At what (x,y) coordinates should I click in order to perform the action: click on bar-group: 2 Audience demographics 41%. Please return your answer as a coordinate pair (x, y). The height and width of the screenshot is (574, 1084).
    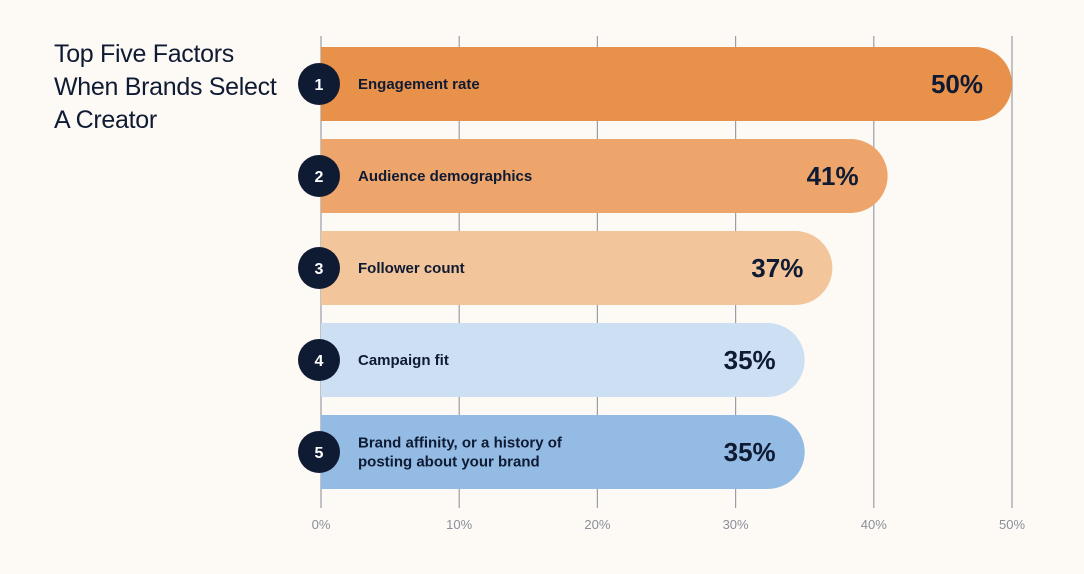
    Looking at the image, I should click on (593, 176).